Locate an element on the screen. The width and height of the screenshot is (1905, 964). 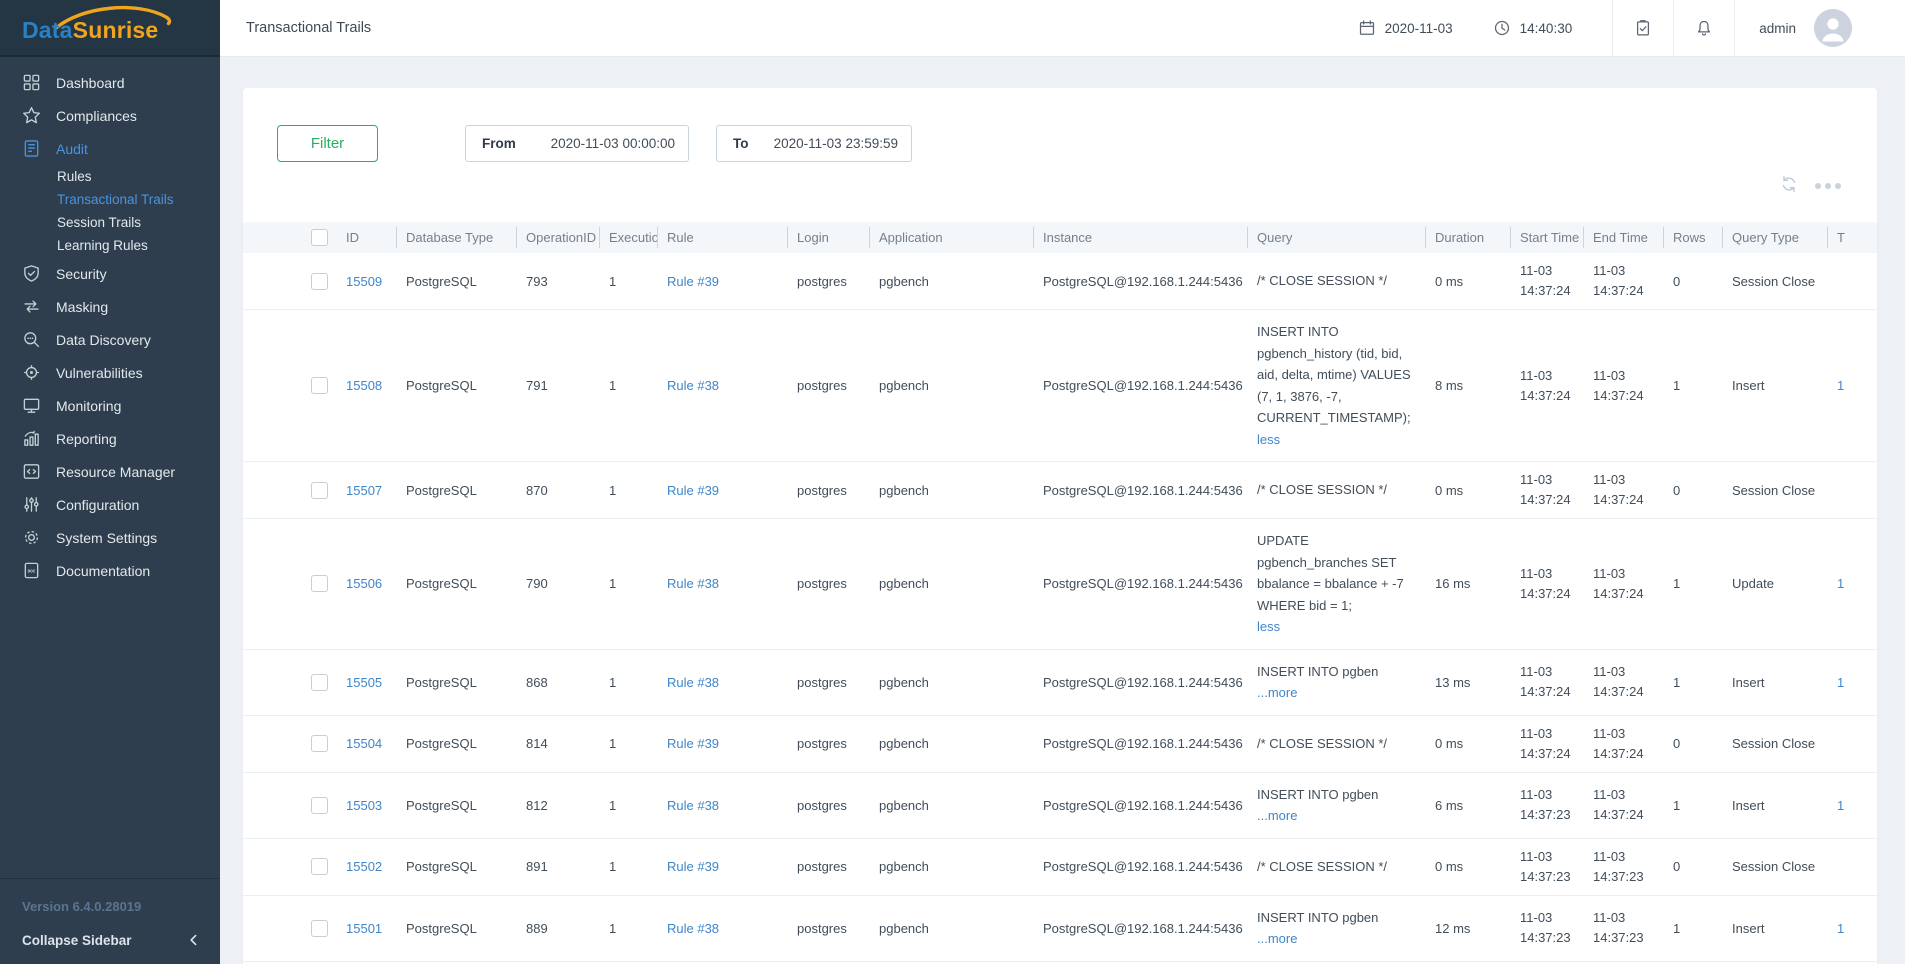
cell-database-type: PostgreSQL is located at coordinates (456, 385).